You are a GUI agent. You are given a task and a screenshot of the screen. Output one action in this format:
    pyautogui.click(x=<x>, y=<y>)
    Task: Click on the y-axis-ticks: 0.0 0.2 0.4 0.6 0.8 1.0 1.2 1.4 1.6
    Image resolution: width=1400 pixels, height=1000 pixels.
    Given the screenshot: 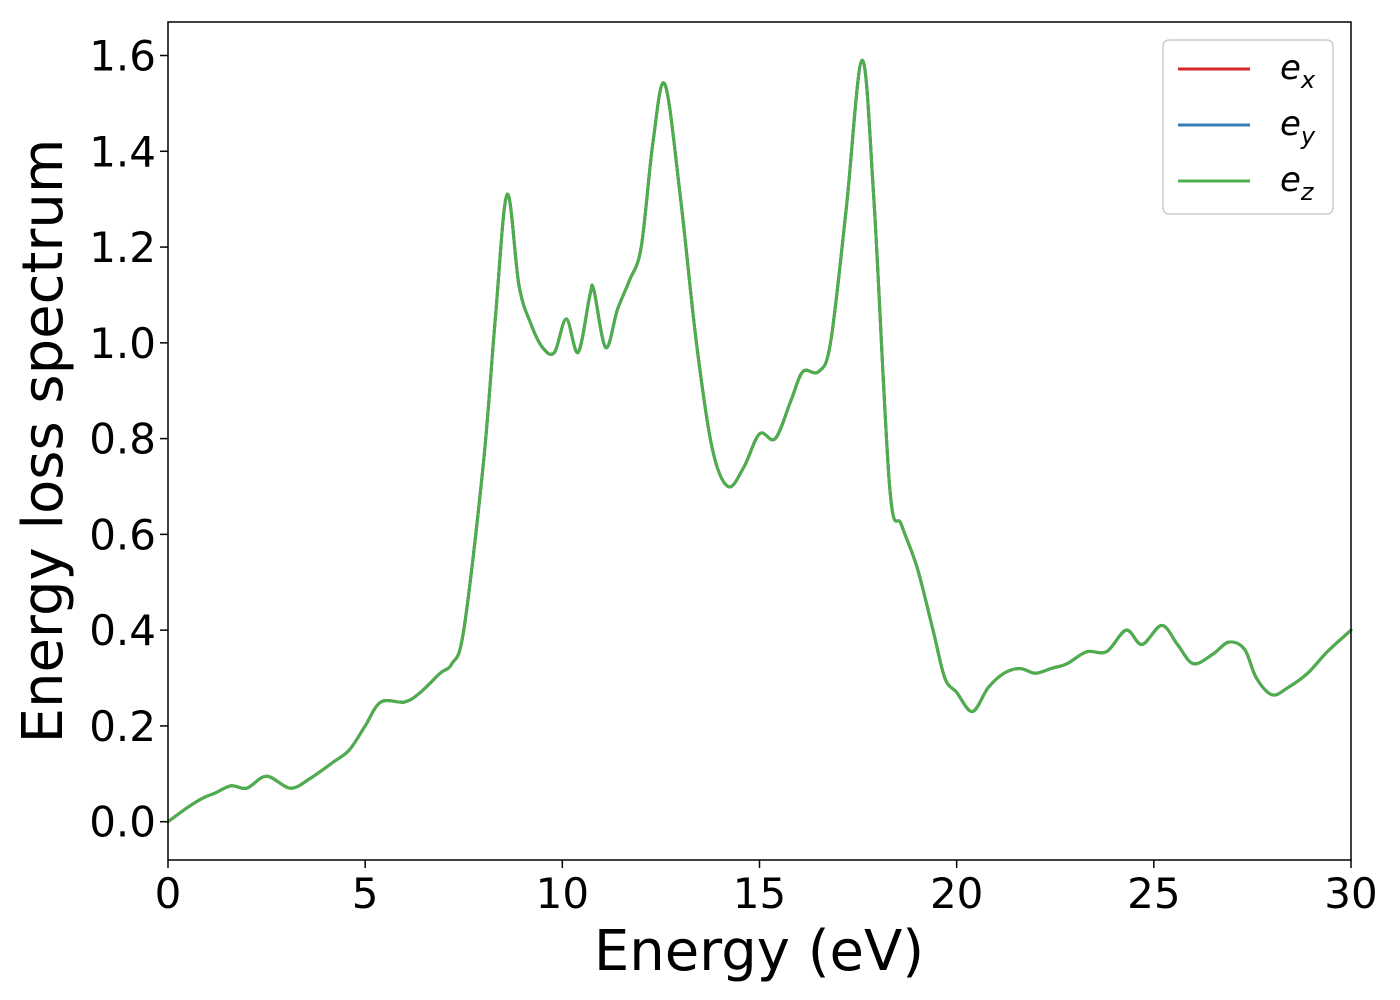 What is the action you would take?
    pyautogui.click(x=128, y=439)
    